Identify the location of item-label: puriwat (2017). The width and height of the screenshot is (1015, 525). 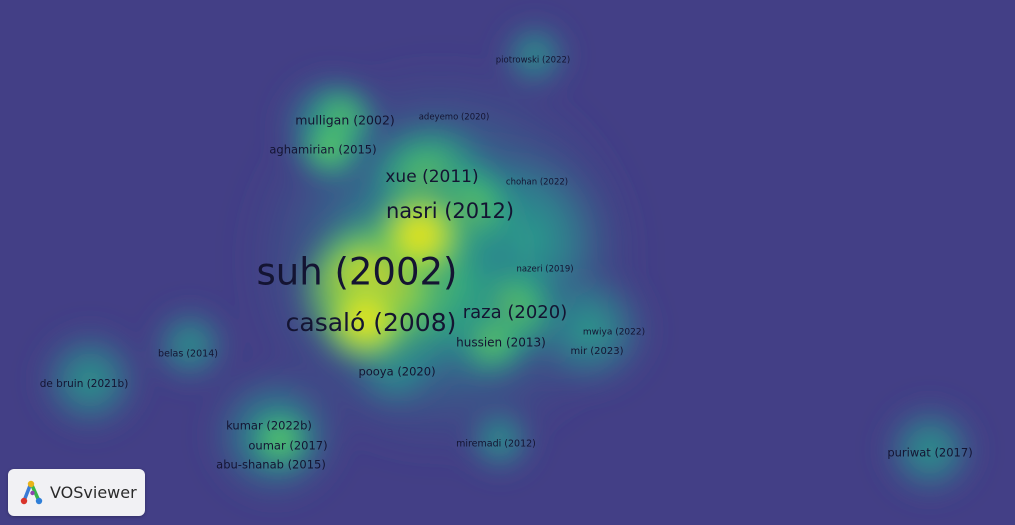
(929, 453).